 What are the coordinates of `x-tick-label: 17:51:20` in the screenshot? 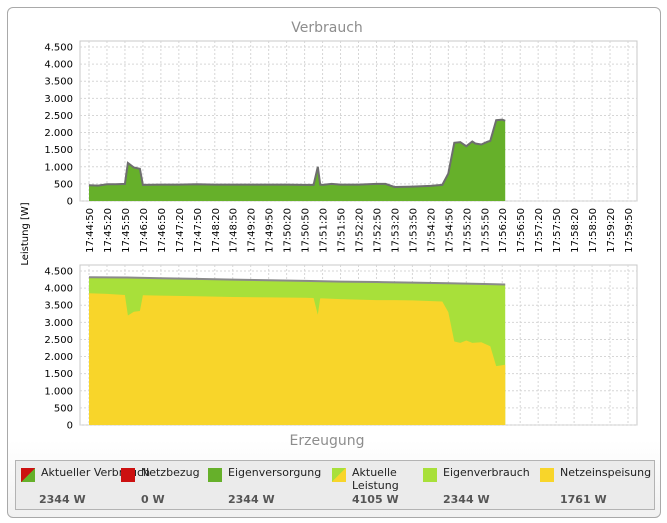 It's located at (324, 230).